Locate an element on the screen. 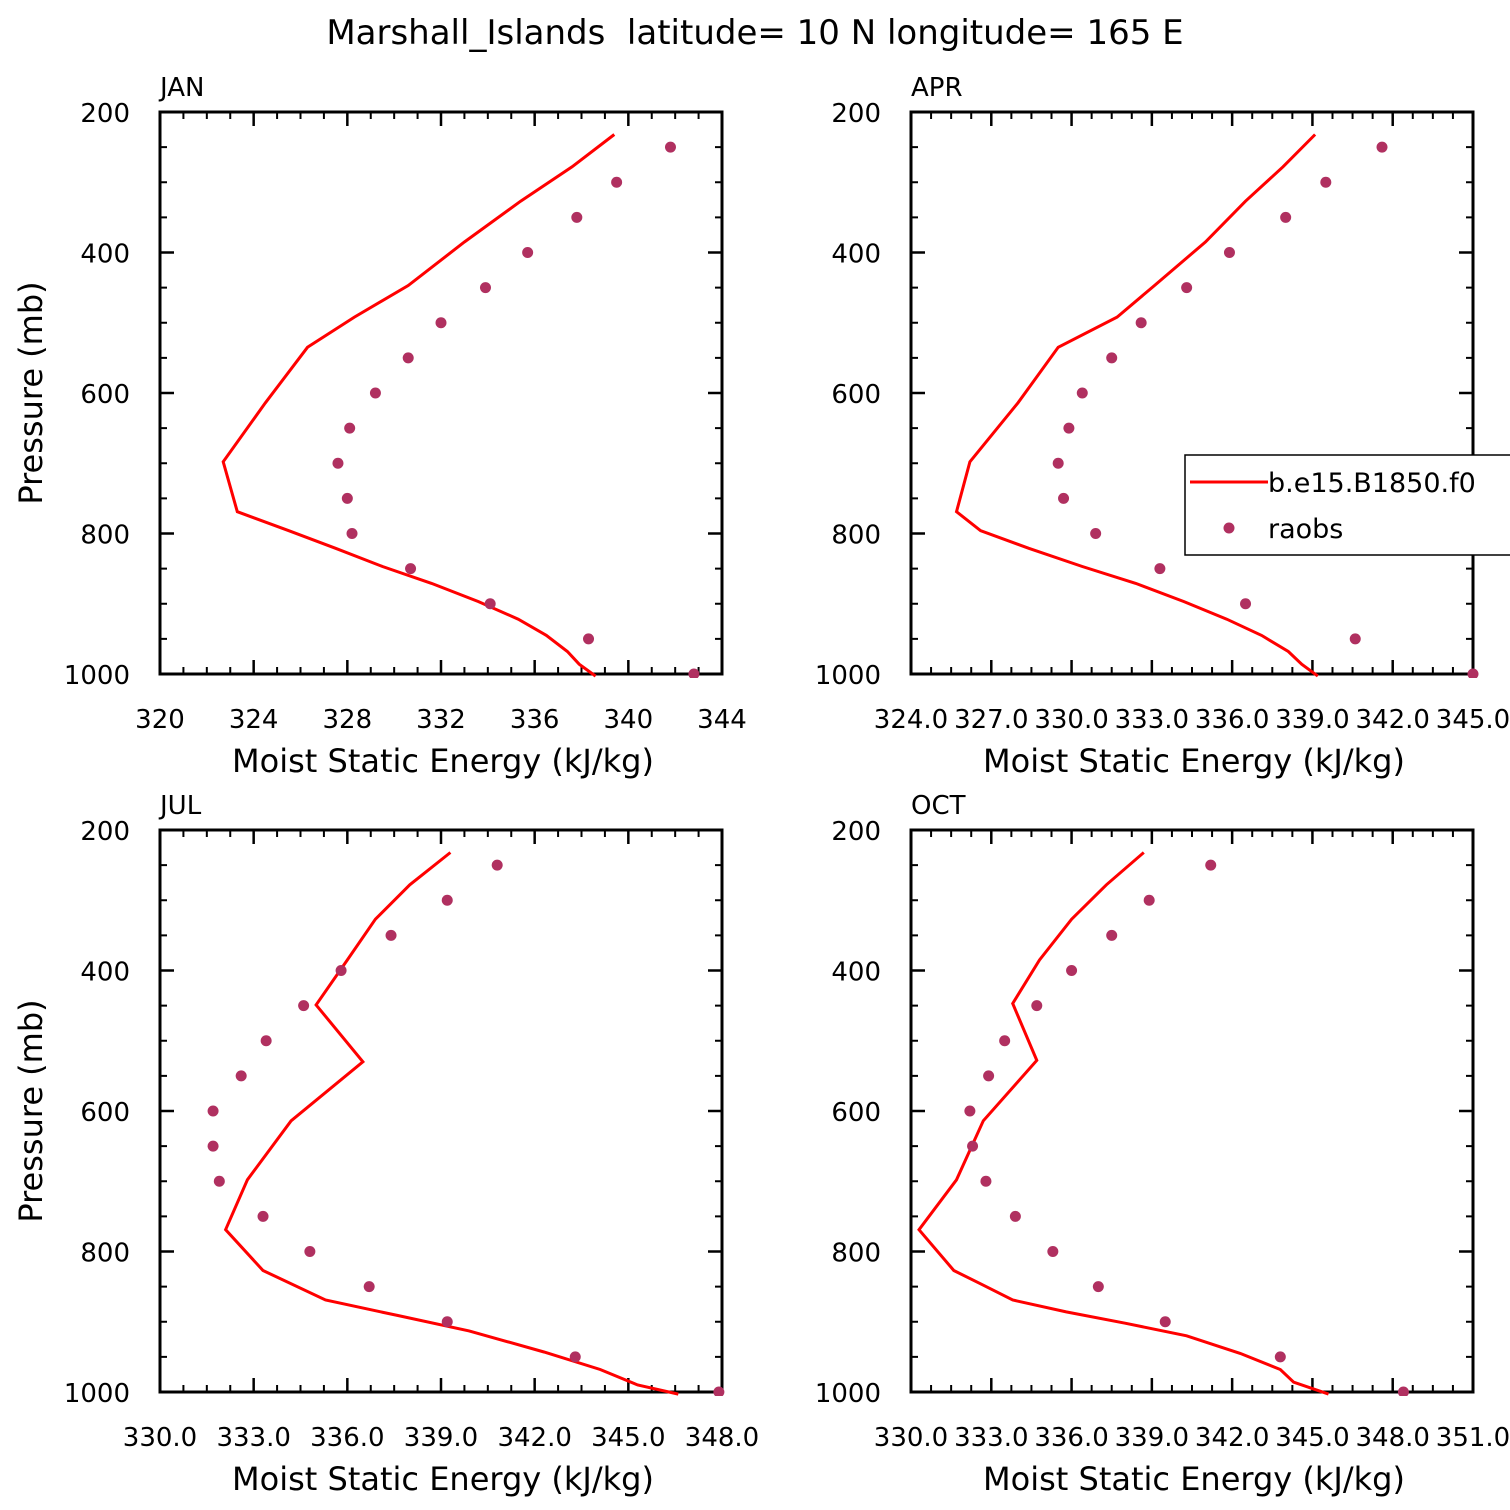 The width and height of the screenshot is (1510, 1510). legend-box is located at coordinates (1347, 505).